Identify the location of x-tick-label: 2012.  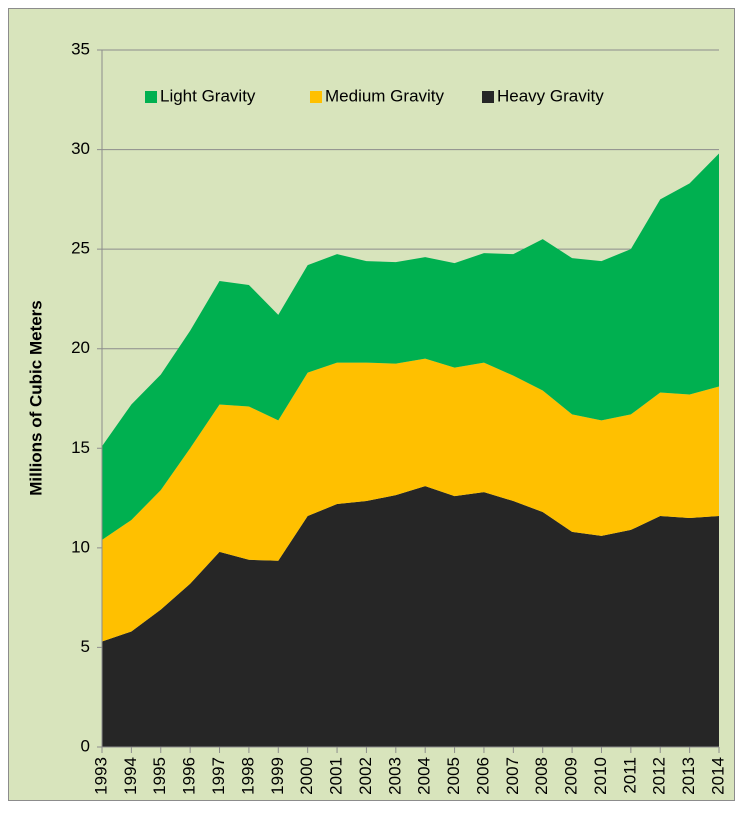
(659, 776).